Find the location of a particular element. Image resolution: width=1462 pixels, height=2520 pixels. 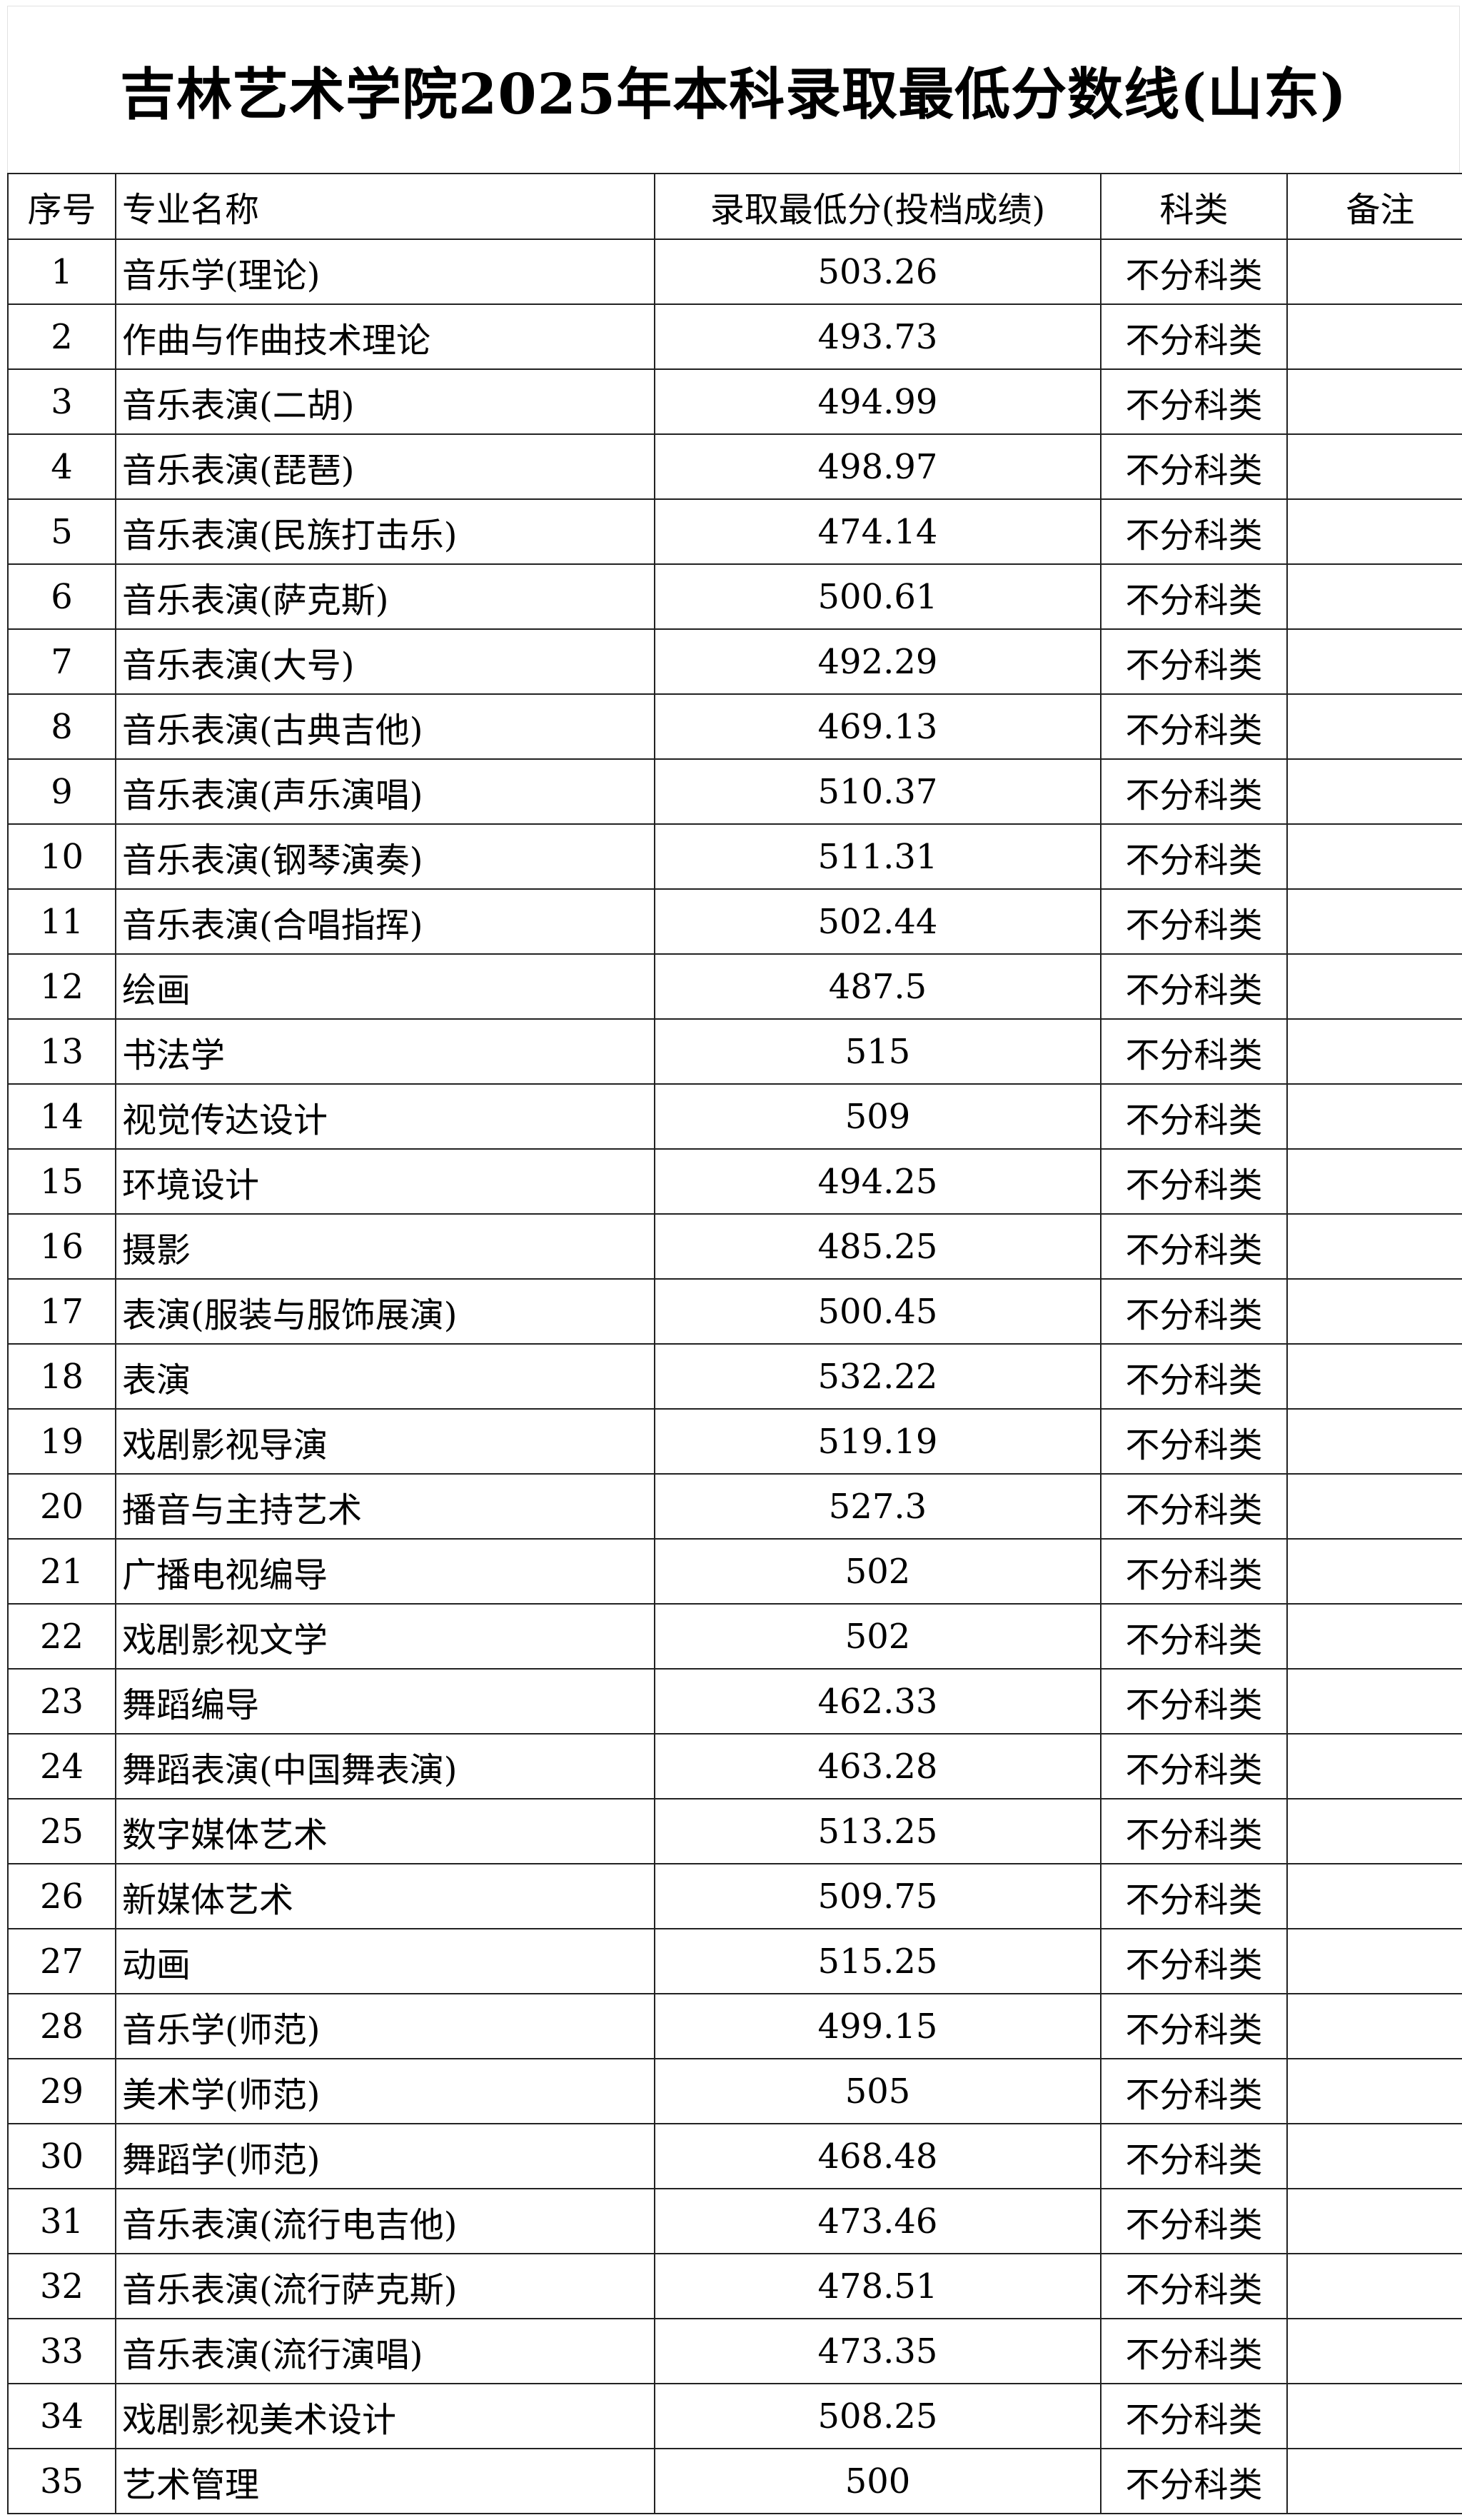

cell-min-score: 499.15 is located at coordinates (877, 2026).